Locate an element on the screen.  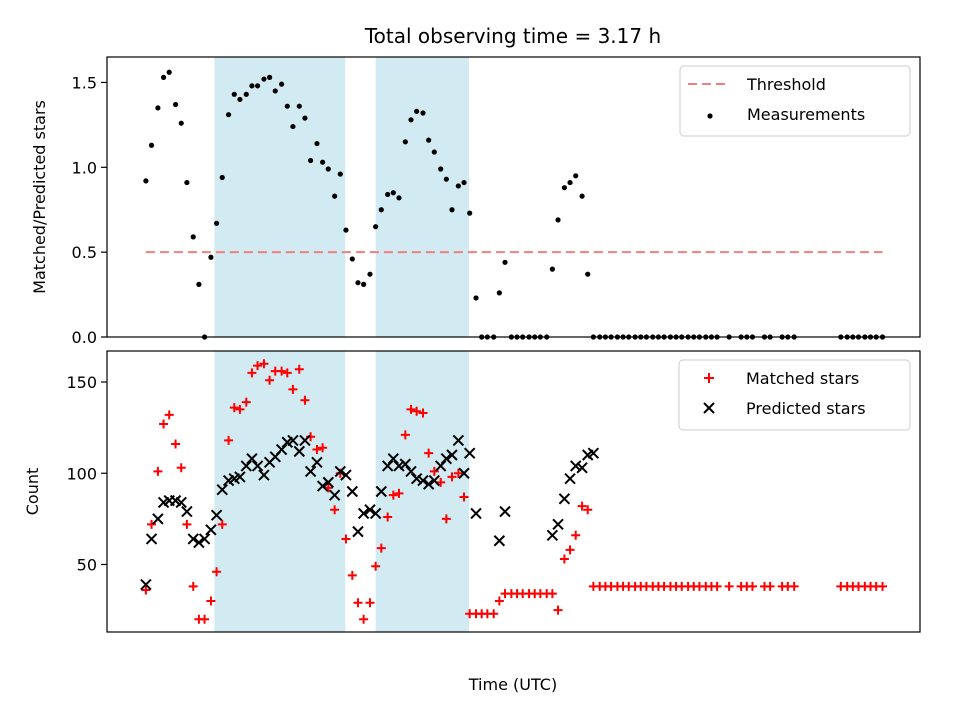
y-tick-label: 0.0 is located at coordinates (84, 337).